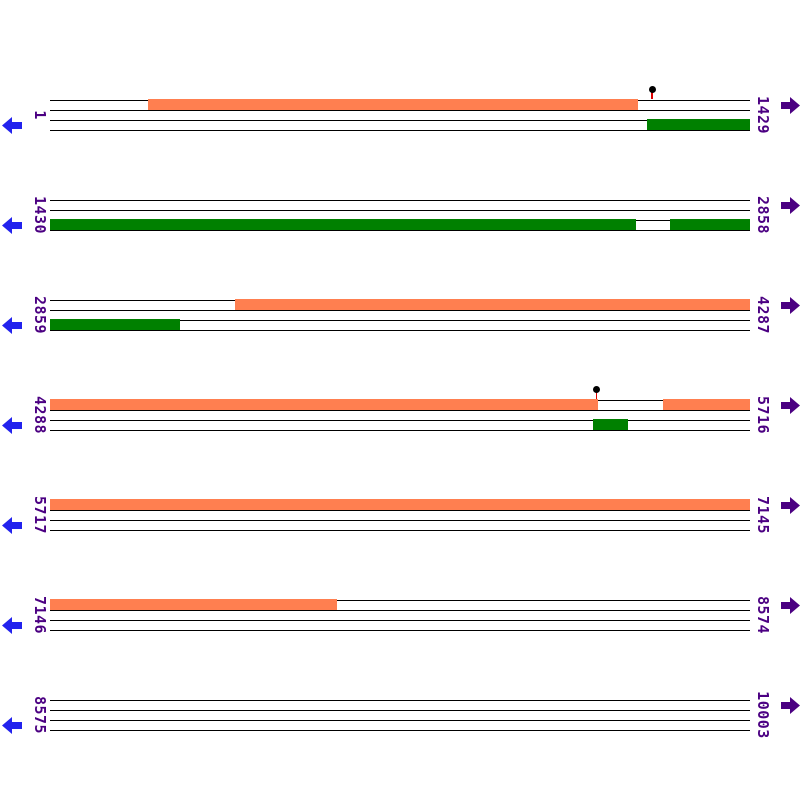 The height and width of the screenshot is (800, 800). What do you see at coordinates (40, 115) in the screenshot?
I see `segment-start-label: 1` at bounding box center [40, 115].